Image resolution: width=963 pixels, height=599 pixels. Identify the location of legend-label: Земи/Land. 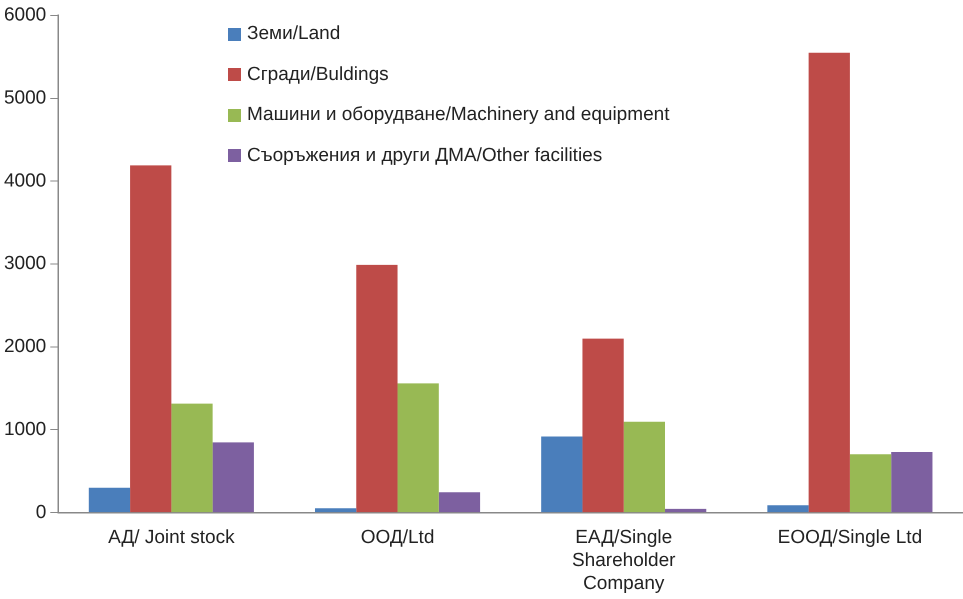
(293, 34).